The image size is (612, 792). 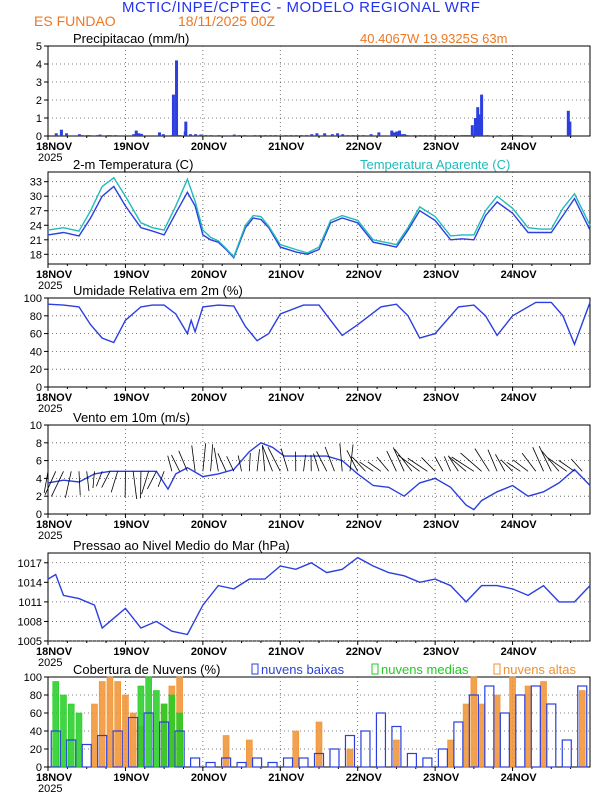 I want to click on clouds-year-label: 2025, so click(x=50, y=787).